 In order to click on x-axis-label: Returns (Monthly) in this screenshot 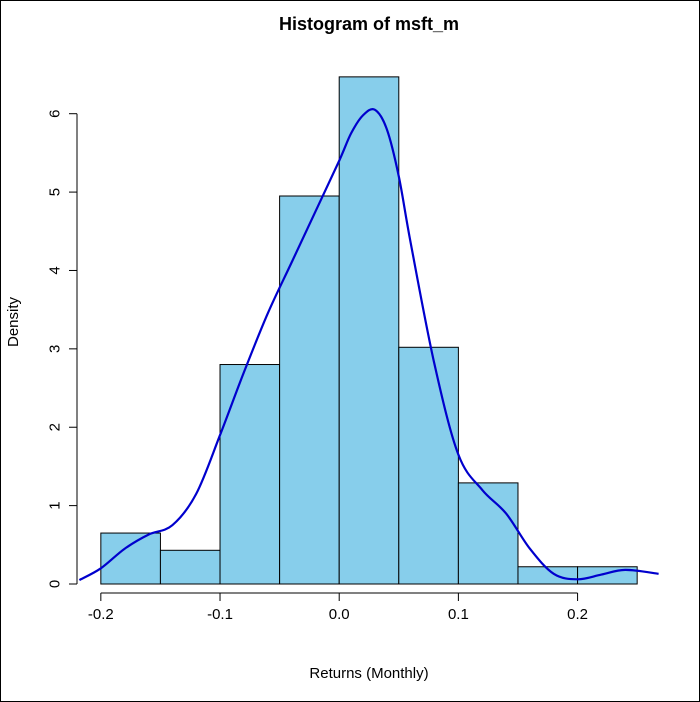, I will do `click(368, 673)`.